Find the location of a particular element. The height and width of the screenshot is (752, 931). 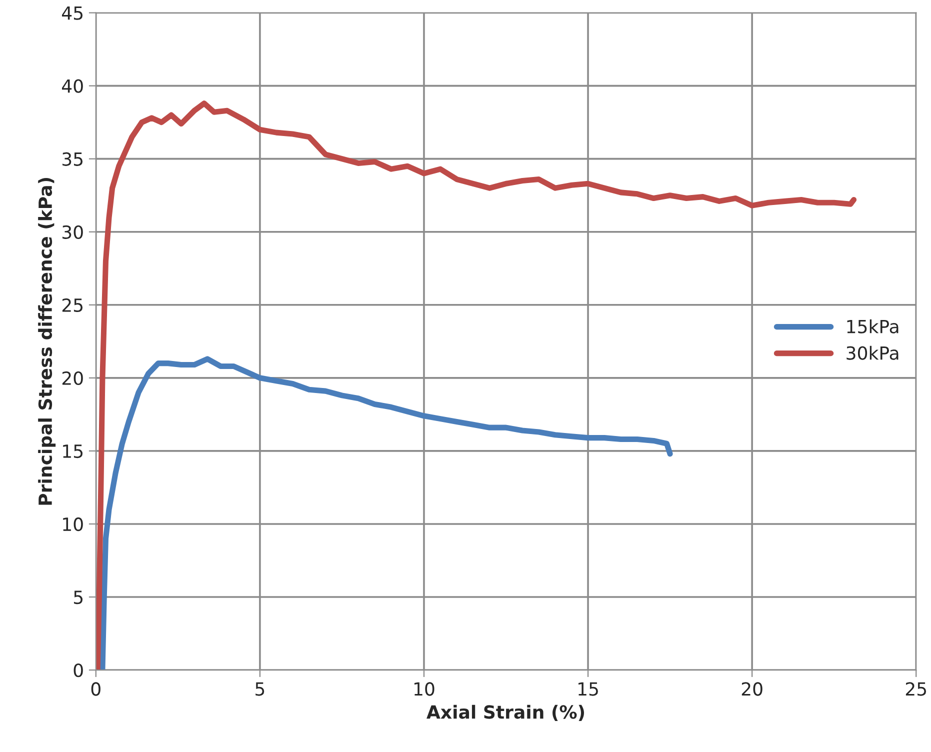

y-tick-label: 0 is located at coordinates (78, 670).